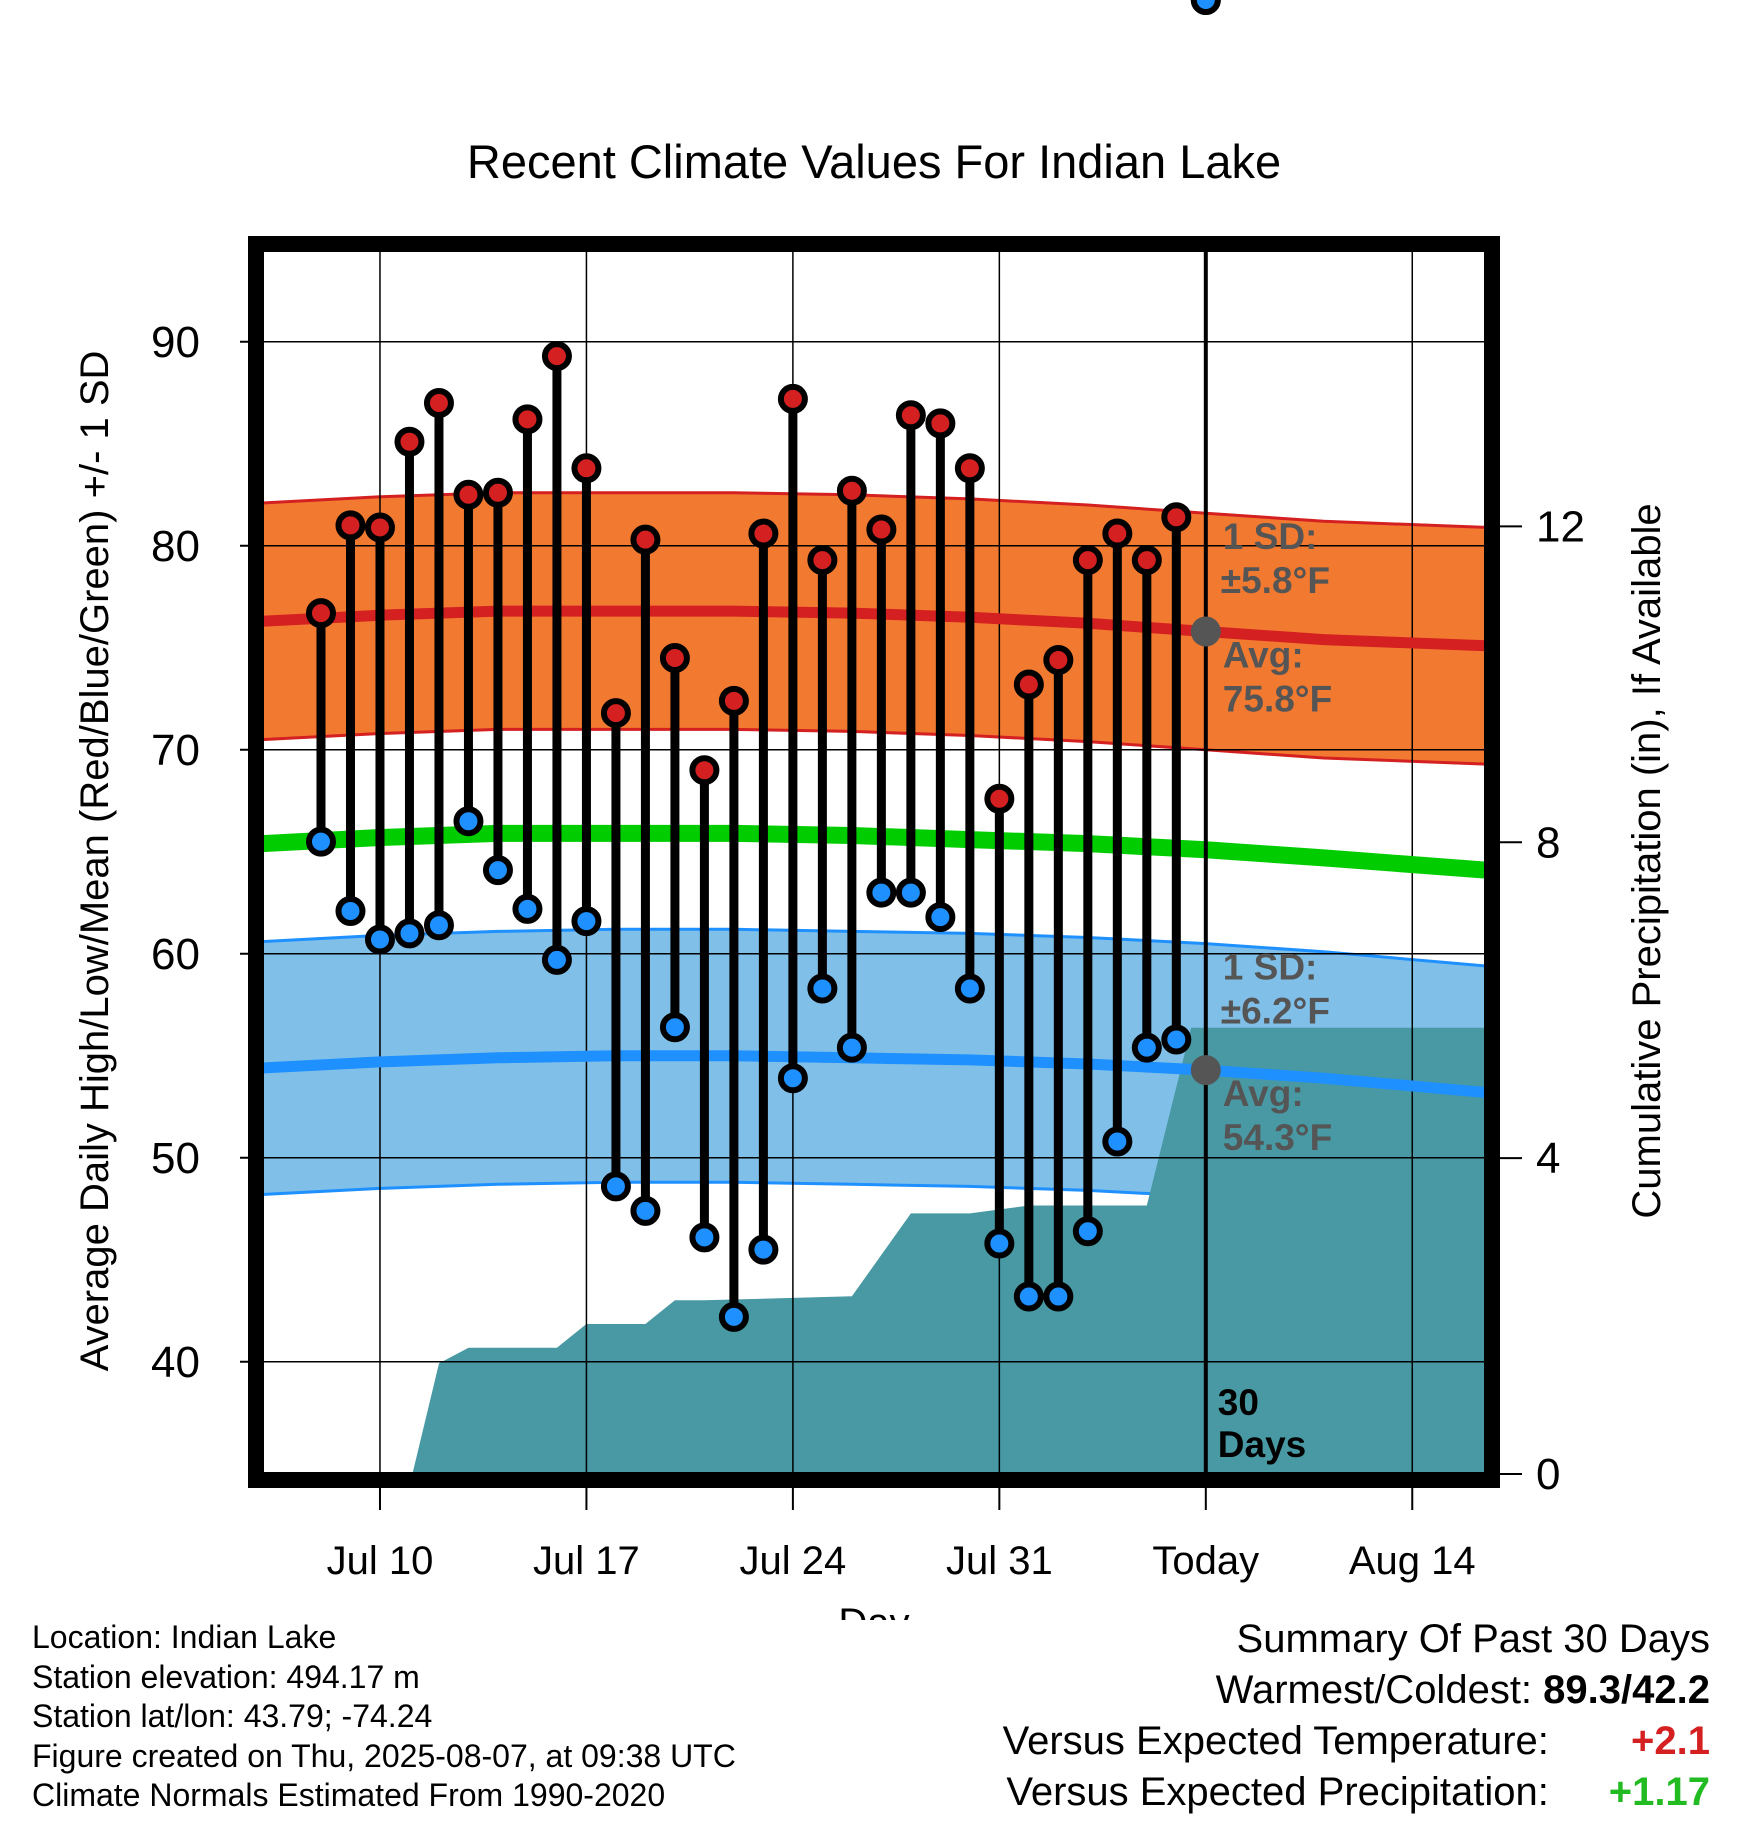 The image size is (1748, 1828). I want to click on x-tick-label: Today, so click(1205, 1561).